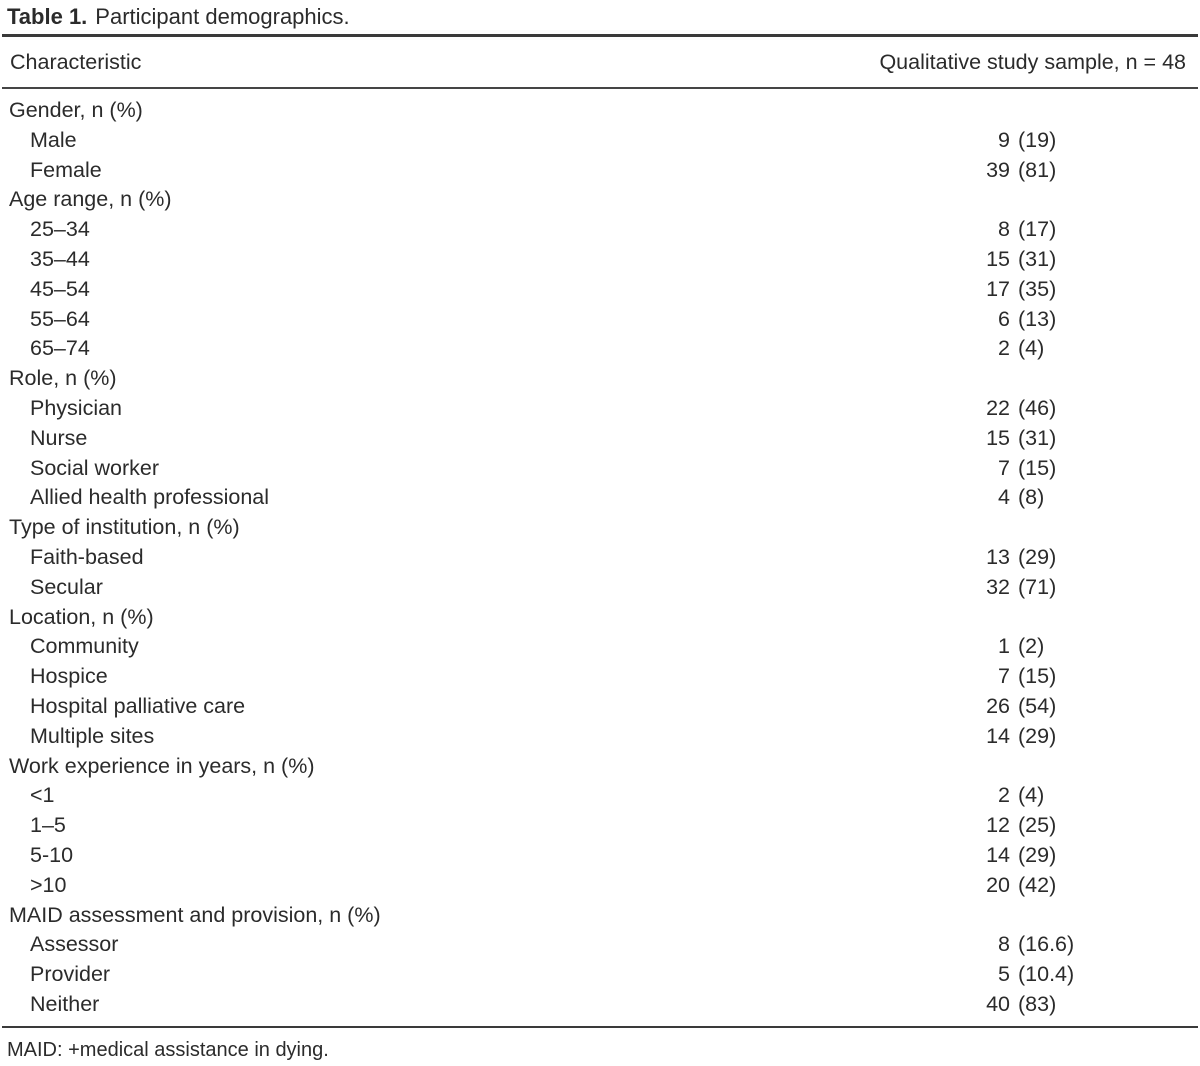 This screenshot has width=1200, height=1066. I want to click on row-count: 5, so click(1004, 974).